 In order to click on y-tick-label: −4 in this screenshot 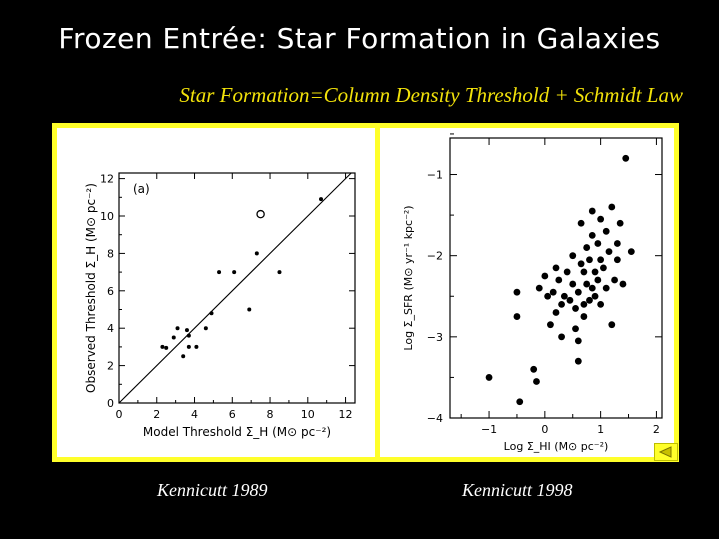, I will do `click(435, 418)`.